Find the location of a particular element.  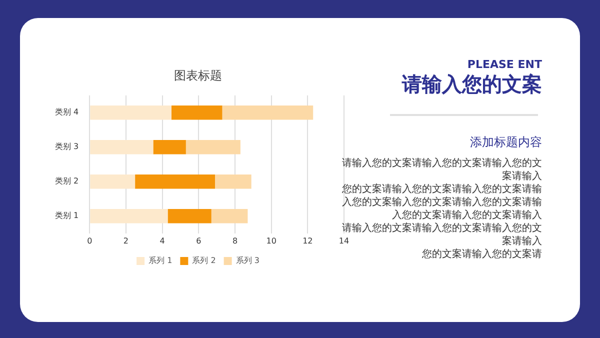

x-tick-label: 12 is located at coordinates (307, 241).